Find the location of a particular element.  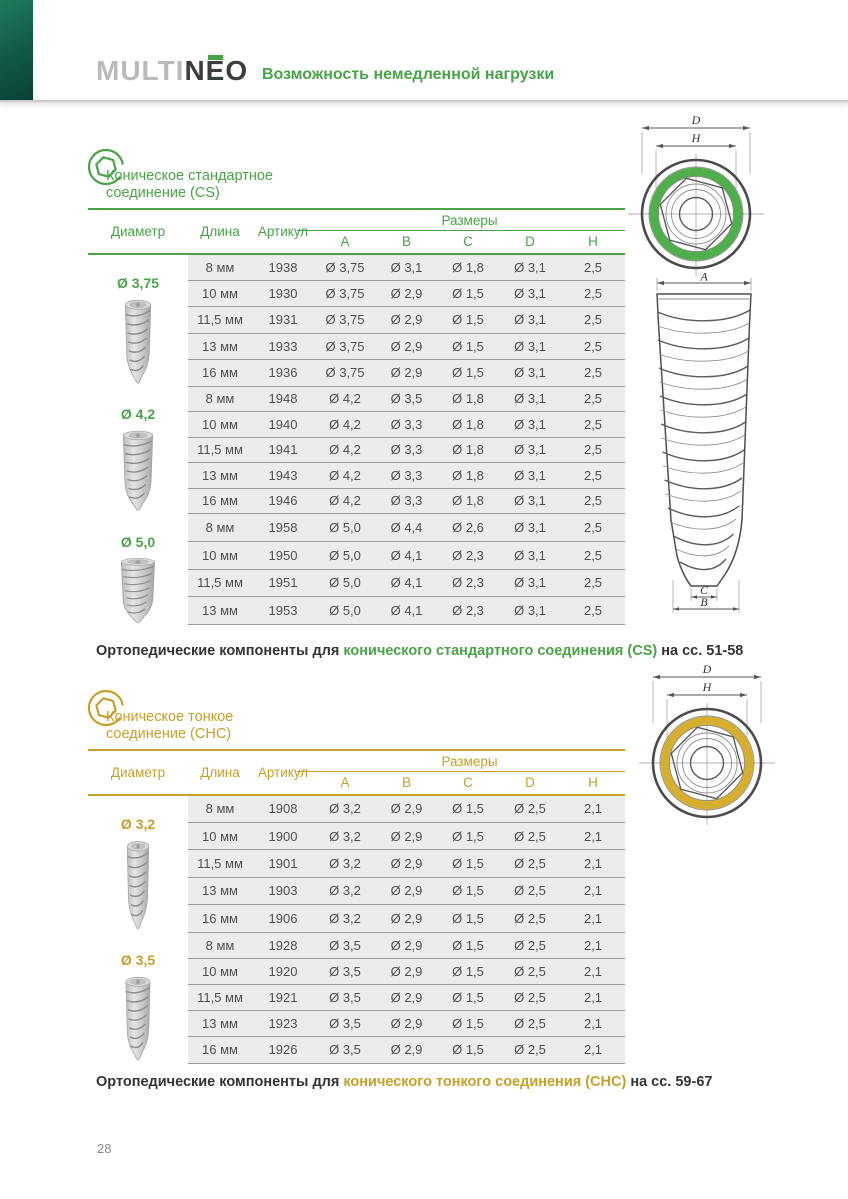

cell-article: 1951 is located at coordinates (283, 583).